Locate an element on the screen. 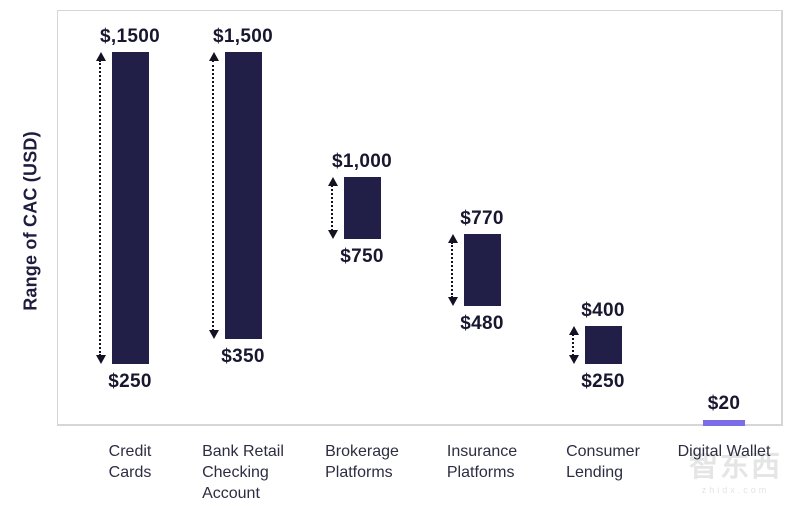 The width and height of the screenshot is (800, 507). min-value-label: $750 is located at coordinates (362, 256).